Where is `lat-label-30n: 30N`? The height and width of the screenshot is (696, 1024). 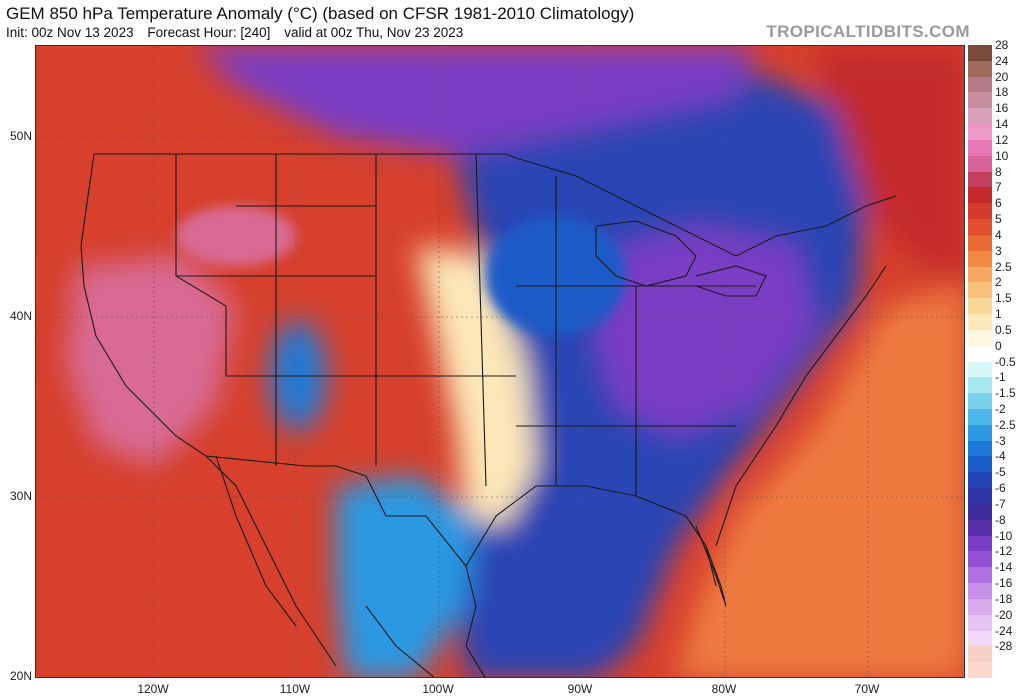
lat-label-30n: 30N is located at coordinates (20, 496).